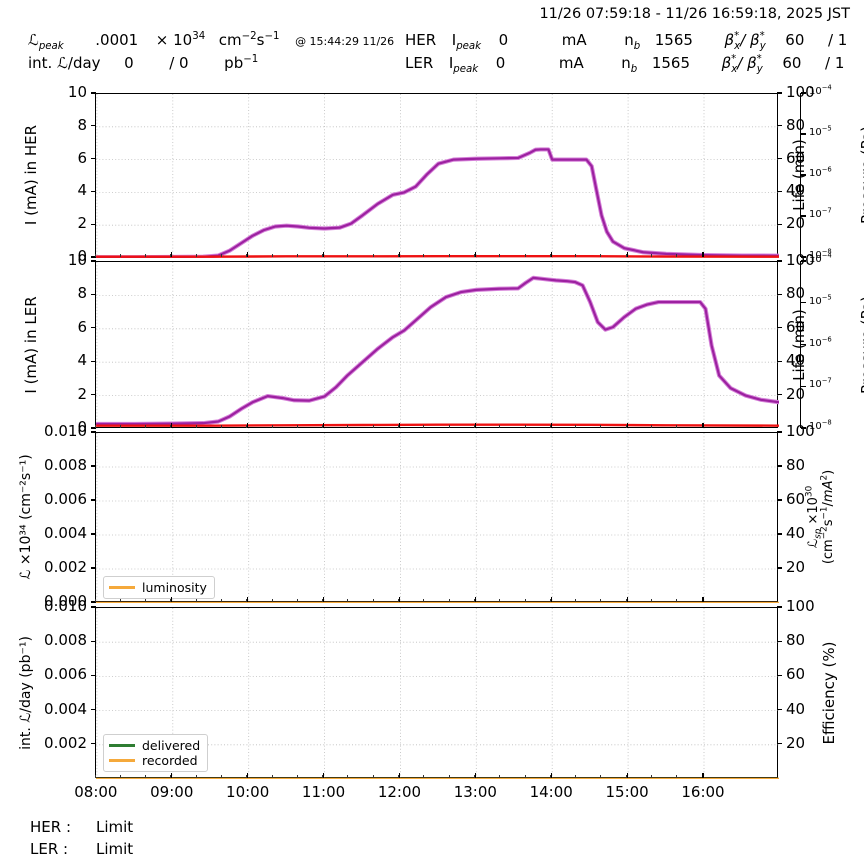  I want to click on right-ytick-integrated-luminosity: 20, so click(796, 742).